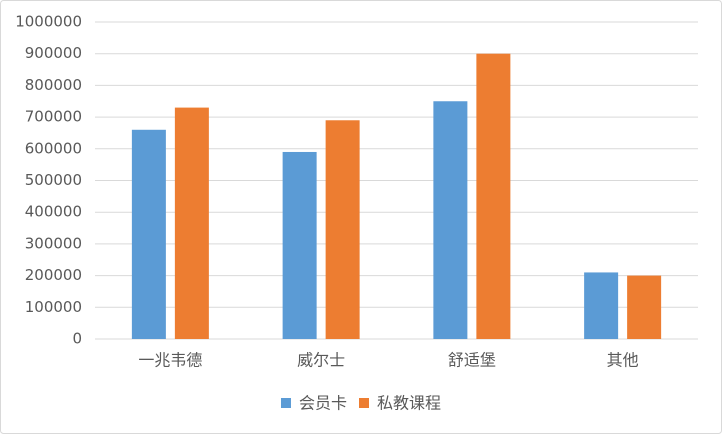  I want to click on x-tick-label: 其他, so click(623, 360).